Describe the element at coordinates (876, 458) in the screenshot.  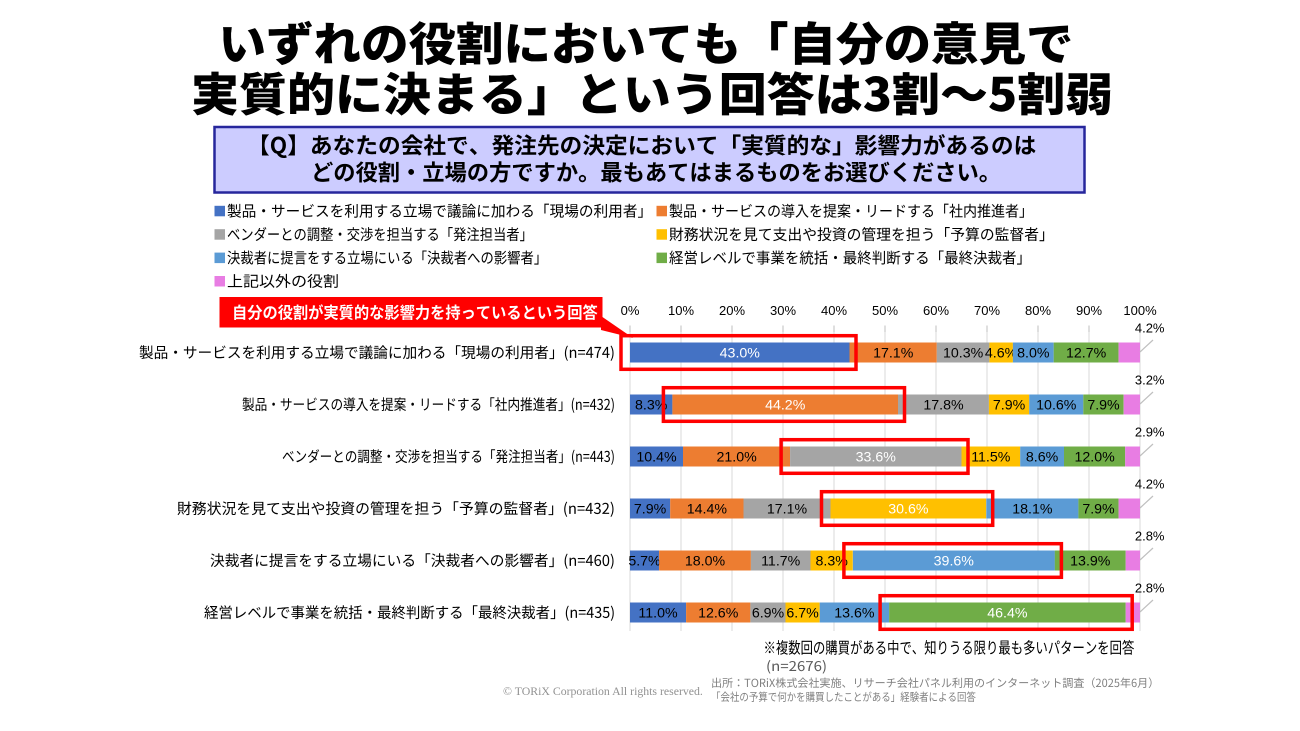
I see `svg-text: 33.6%` at that location.